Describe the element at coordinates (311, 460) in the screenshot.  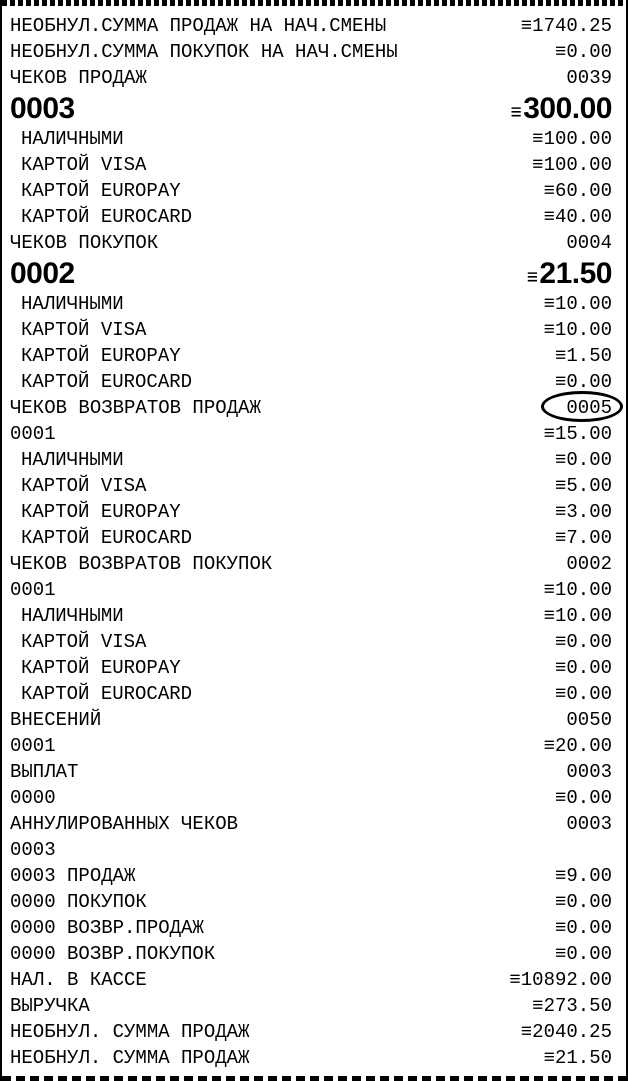
I see `receipt-row: НАЛИЧНЫМИ ≡0.00` at that location.